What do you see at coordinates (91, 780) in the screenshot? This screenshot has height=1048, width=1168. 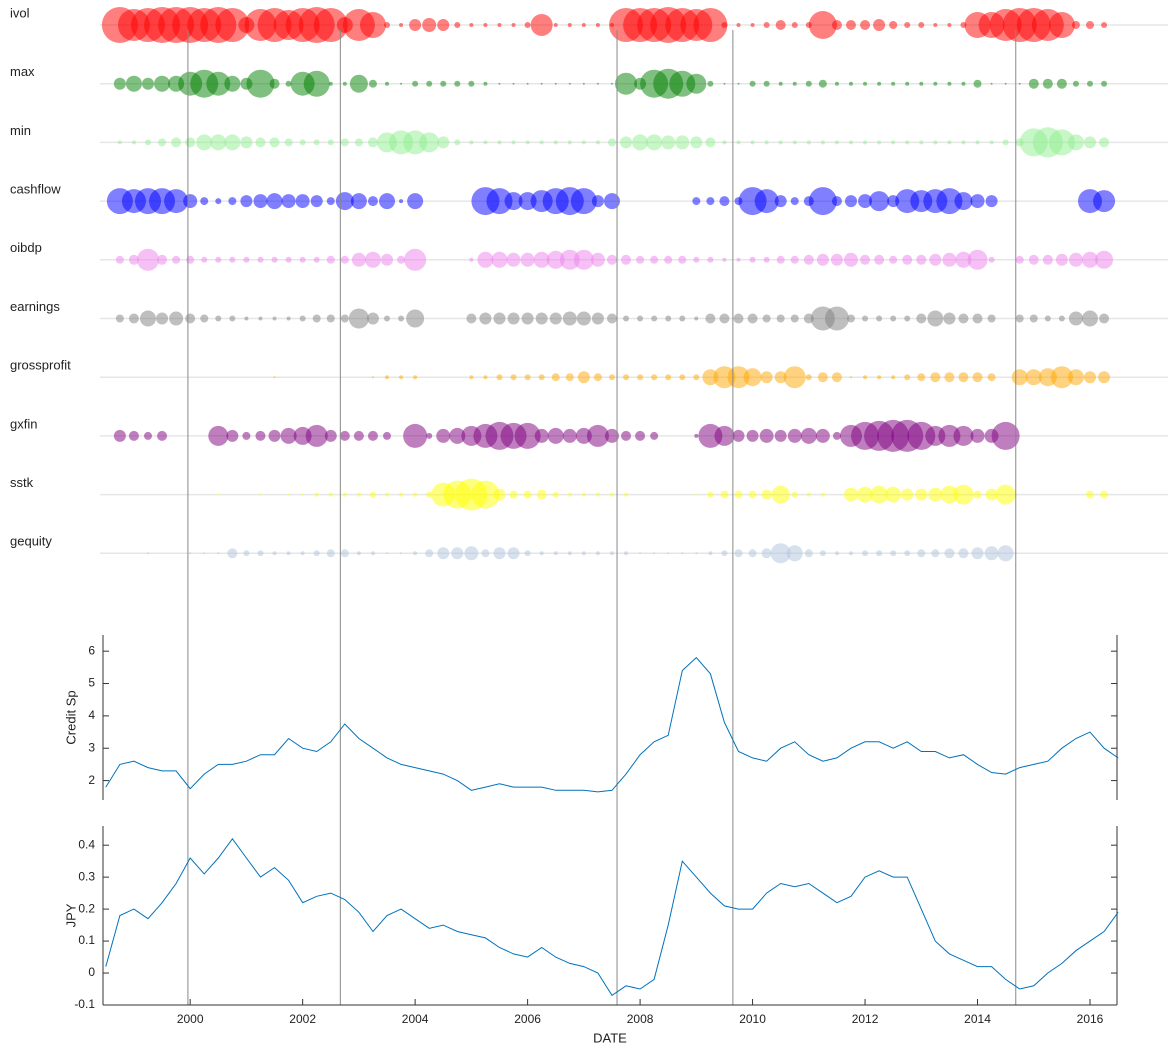 I see `y-tick-label: 2` at bounding box center [91, 780].